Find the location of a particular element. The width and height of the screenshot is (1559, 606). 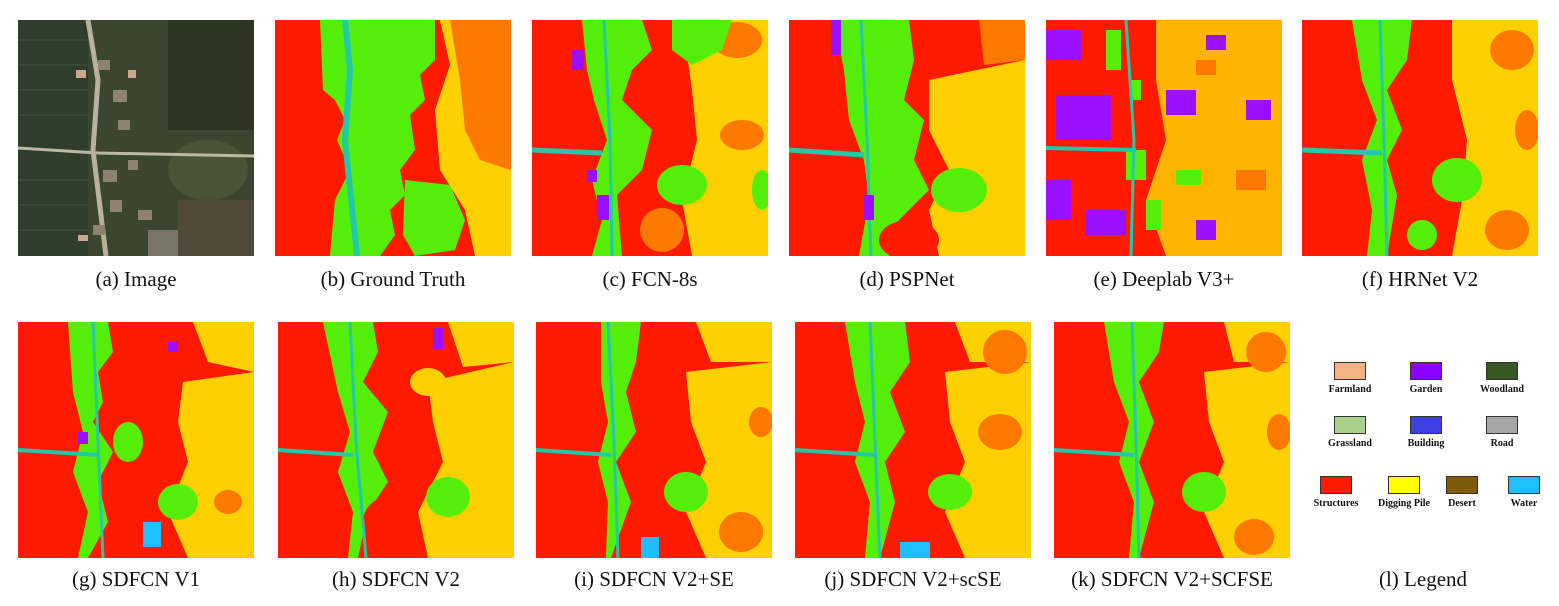

panel-ground-truth: (b) Ground Truth is located at coordinates (393, 155).